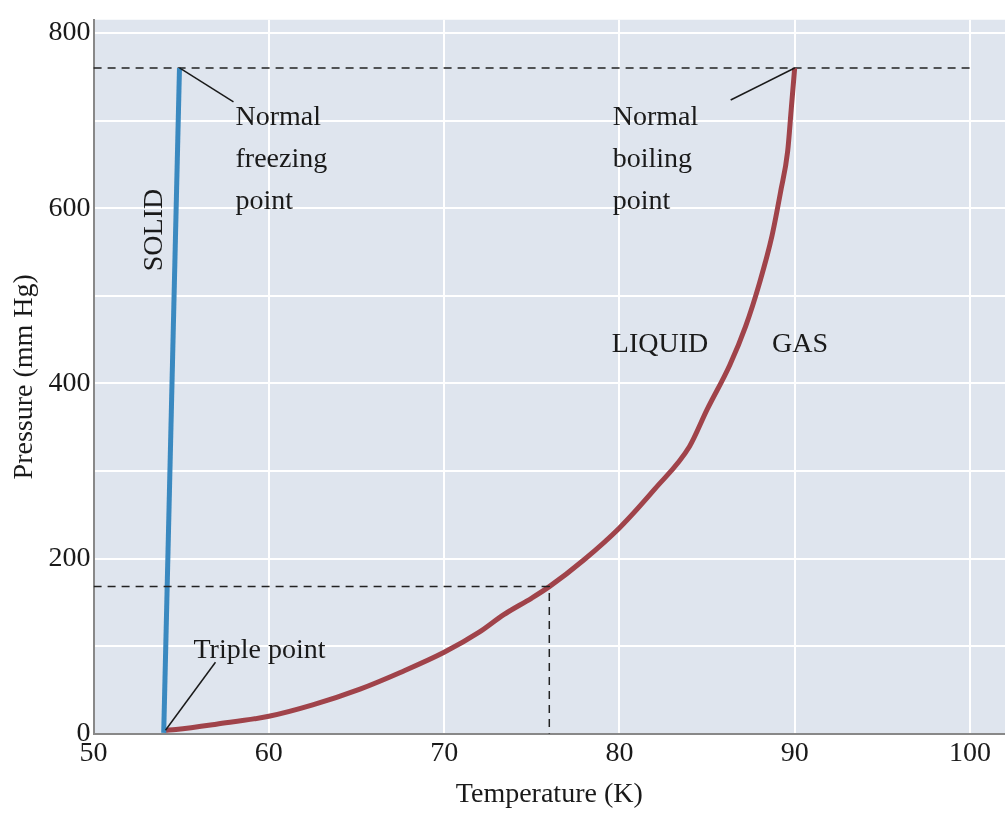  Describe the element at coordinates (69, 206) in the screenshot. I see `y-tick-label: 600` at that location.